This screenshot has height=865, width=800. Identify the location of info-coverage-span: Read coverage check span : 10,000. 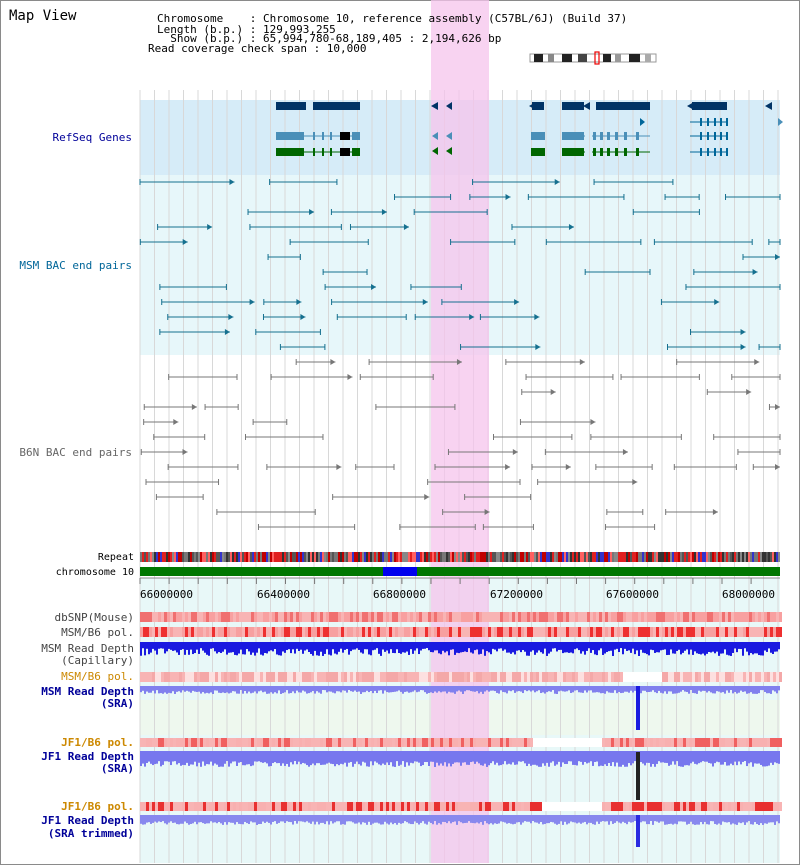
(257, 48).